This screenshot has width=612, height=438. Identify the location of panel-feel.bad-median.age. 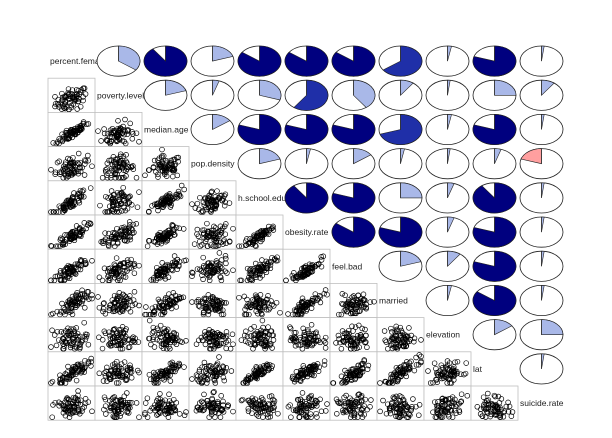
(165, 266).